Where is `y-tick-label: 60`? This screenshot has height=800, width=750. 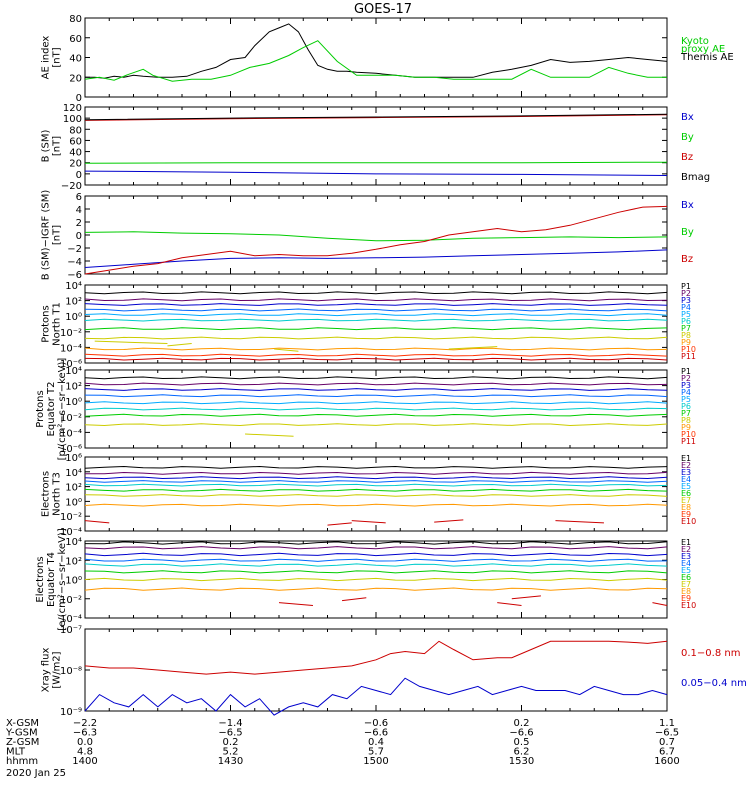
y-tick-label: 60 is located at coordinates (75, 39).